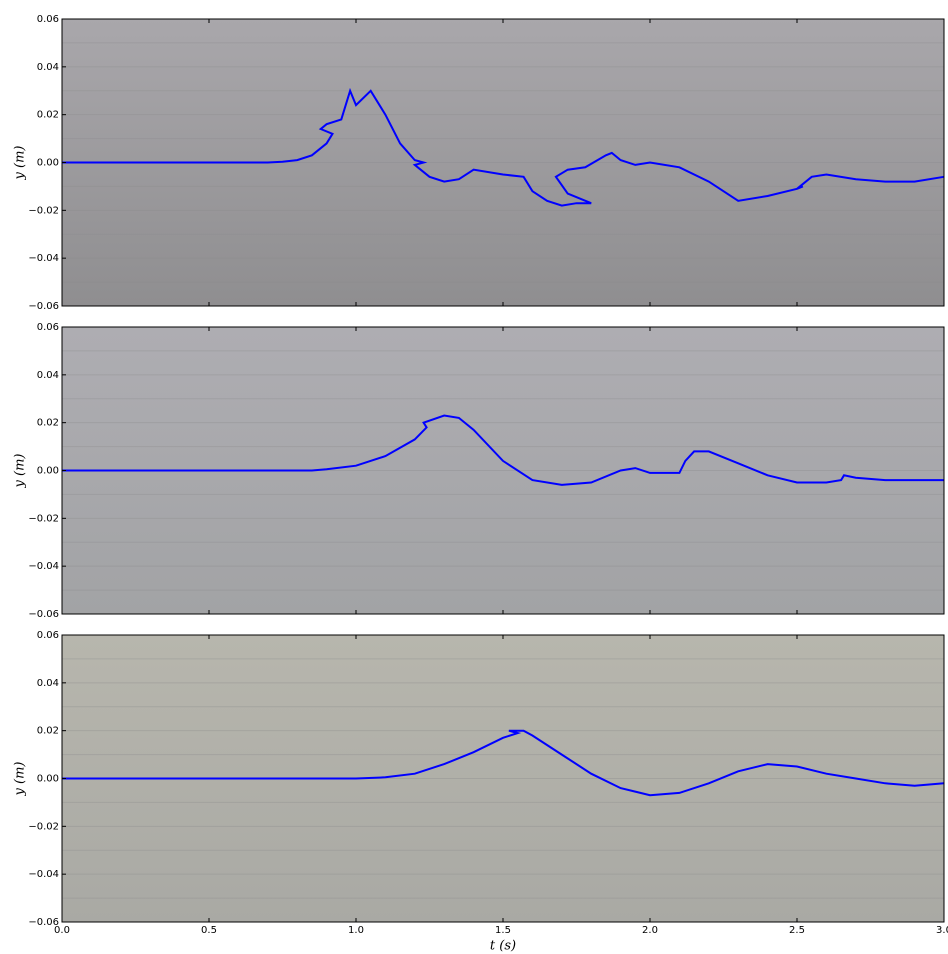 The width and height of the screenshot is (948, 954). What do you see at coordinates (62, 930) in the screenshot?
I see `x-tick-label: 0.0` at bounding box center [62, 930].